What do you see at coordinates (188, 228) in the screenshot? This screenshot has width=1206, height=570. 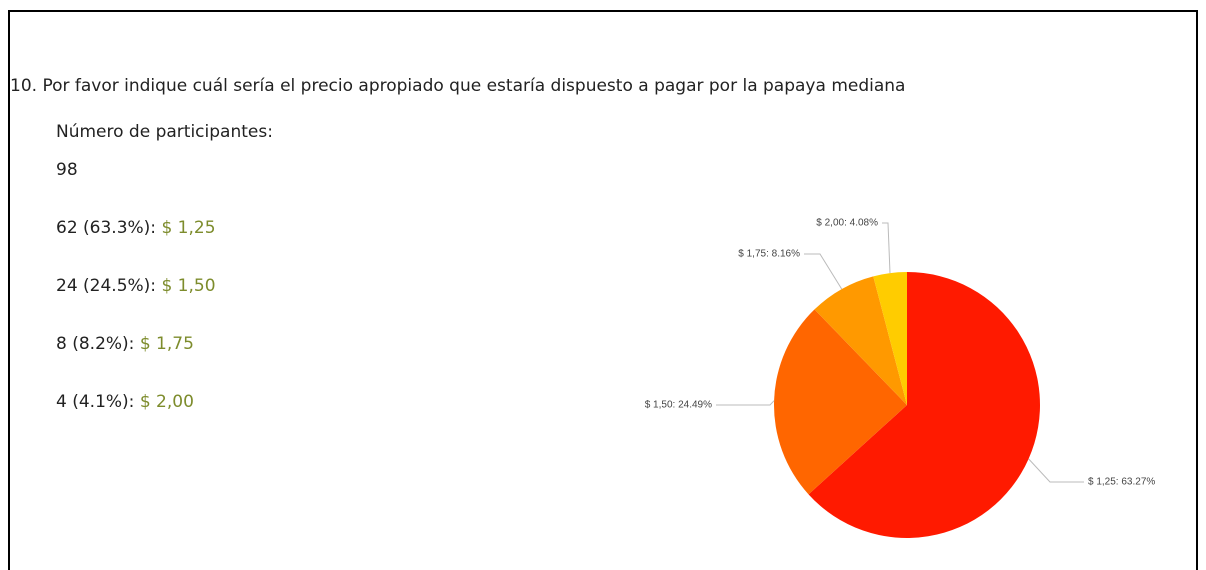 I see `response-answer: $ 1,25` at bounding box center [188, 228].